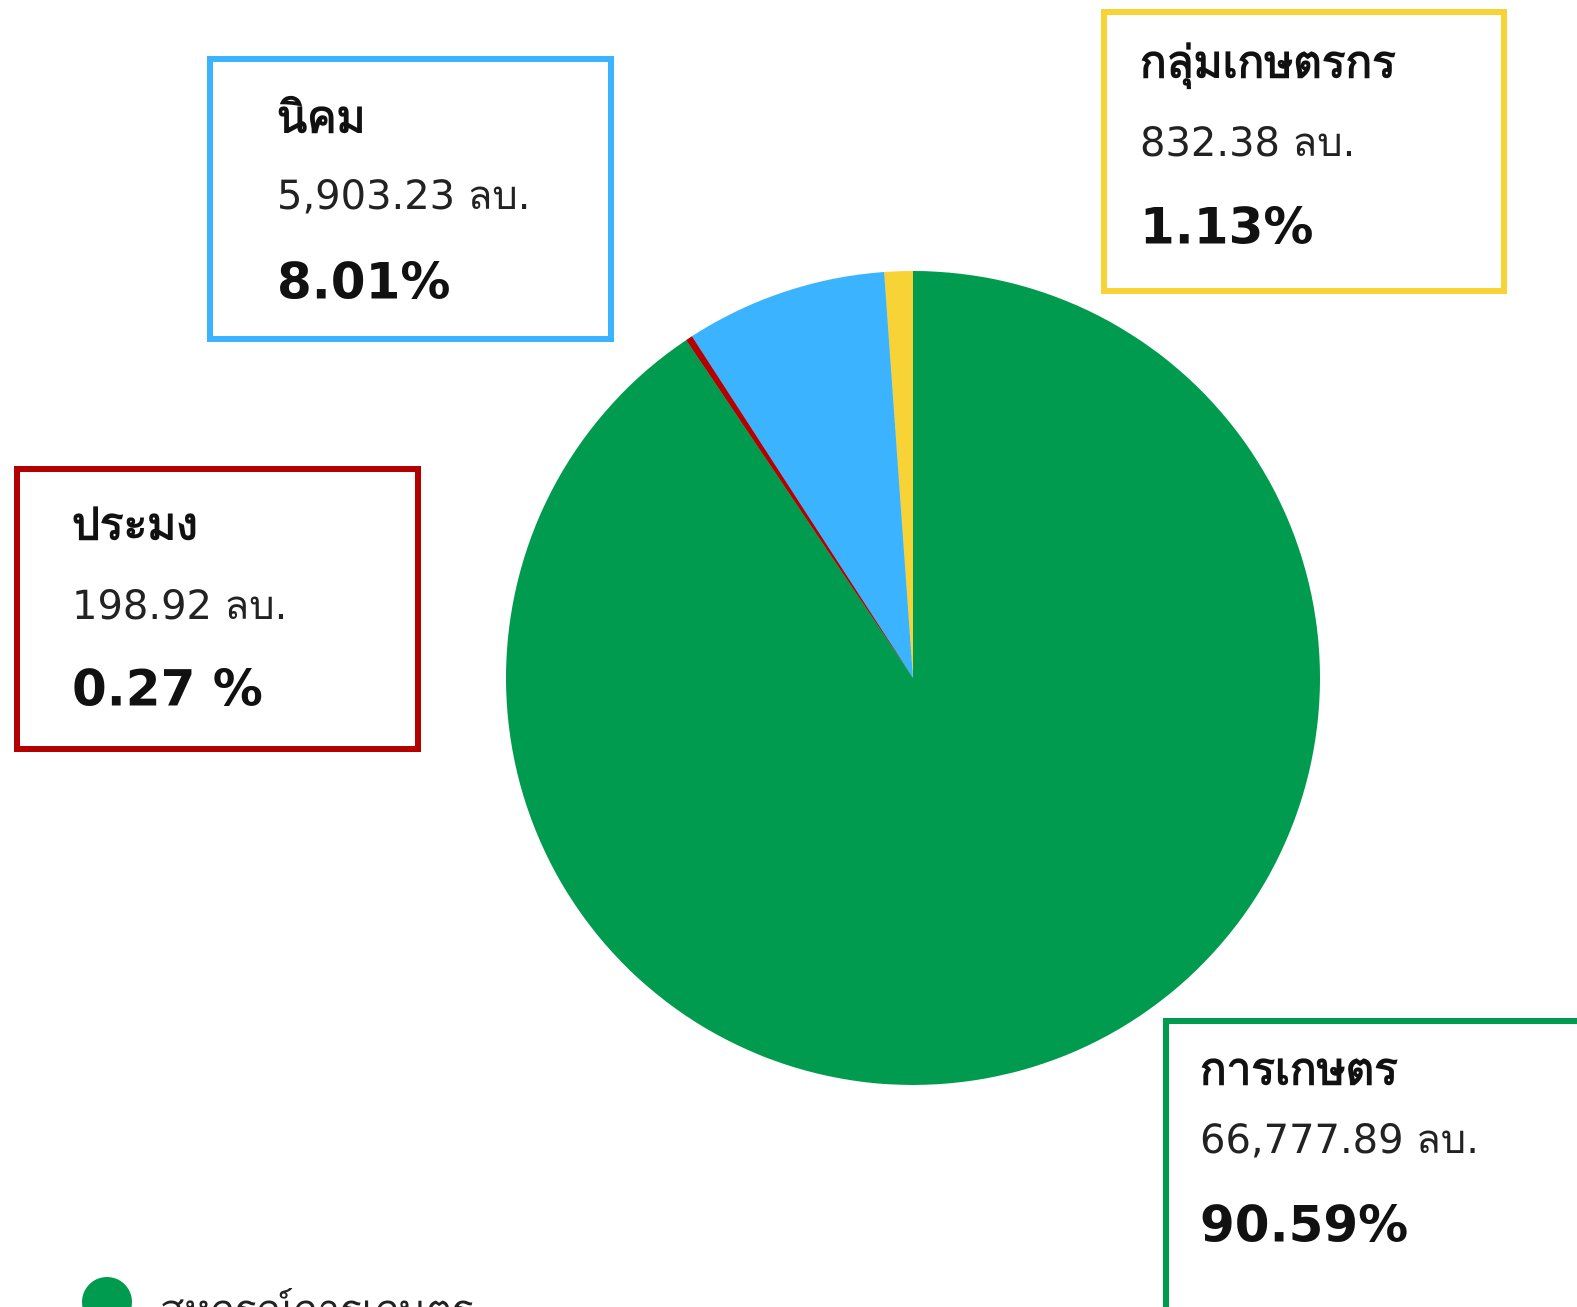  I want to click on amount-label: 66,777.89 ลบ., so click(1339, 1140).